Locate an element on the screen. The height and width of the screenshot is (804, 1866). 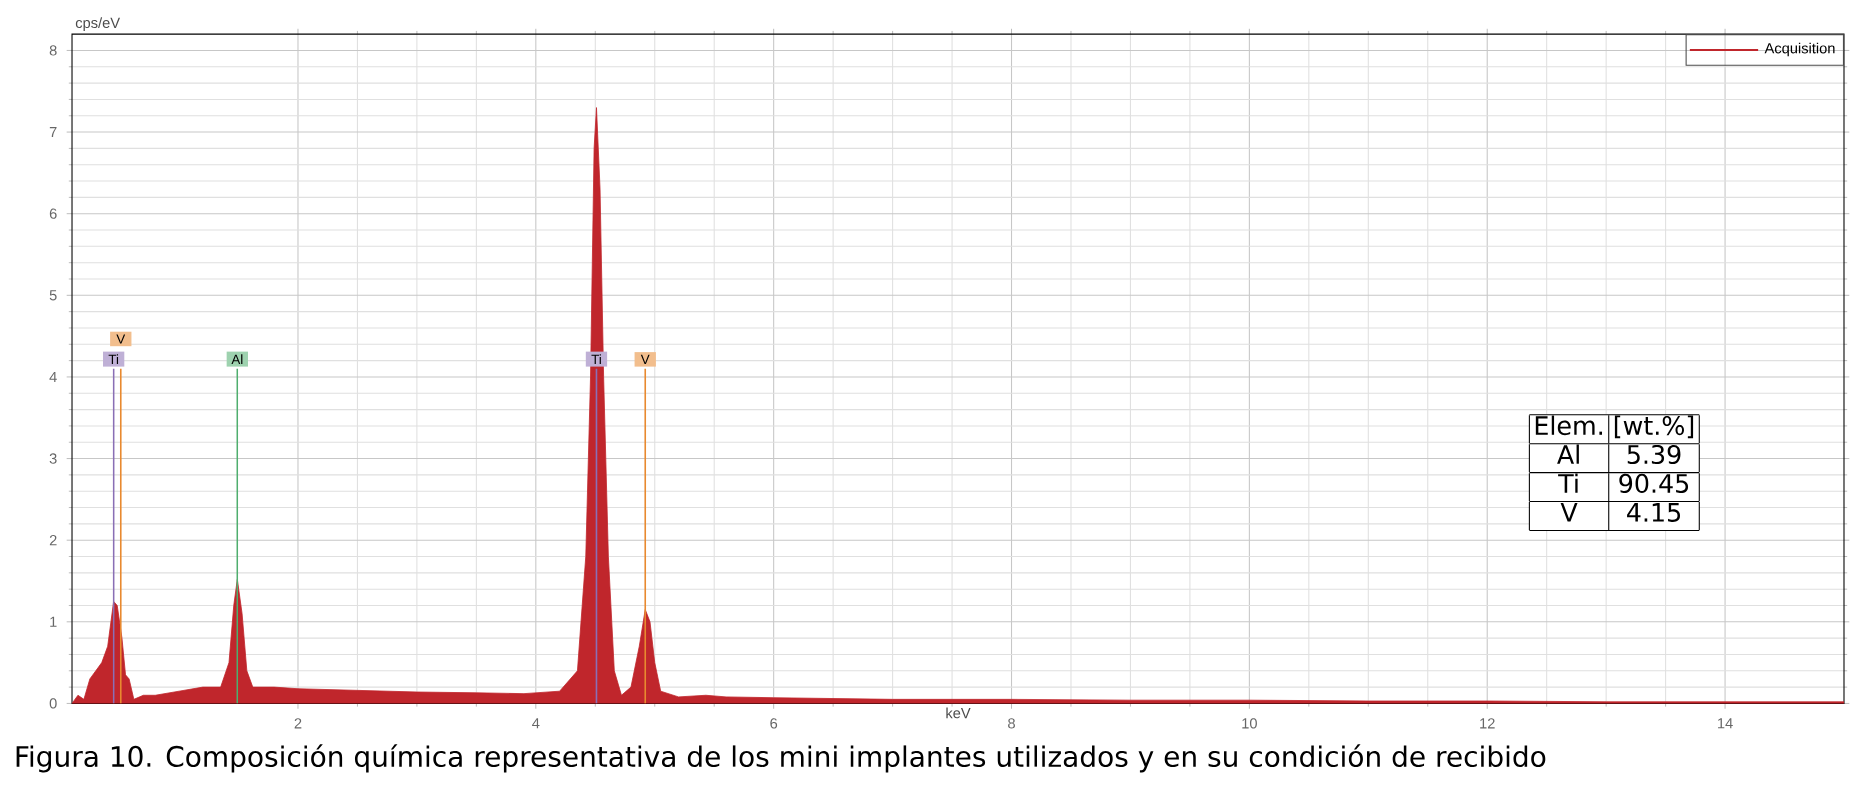
annotation: 90.45 is located at coordinates (1654, 483).